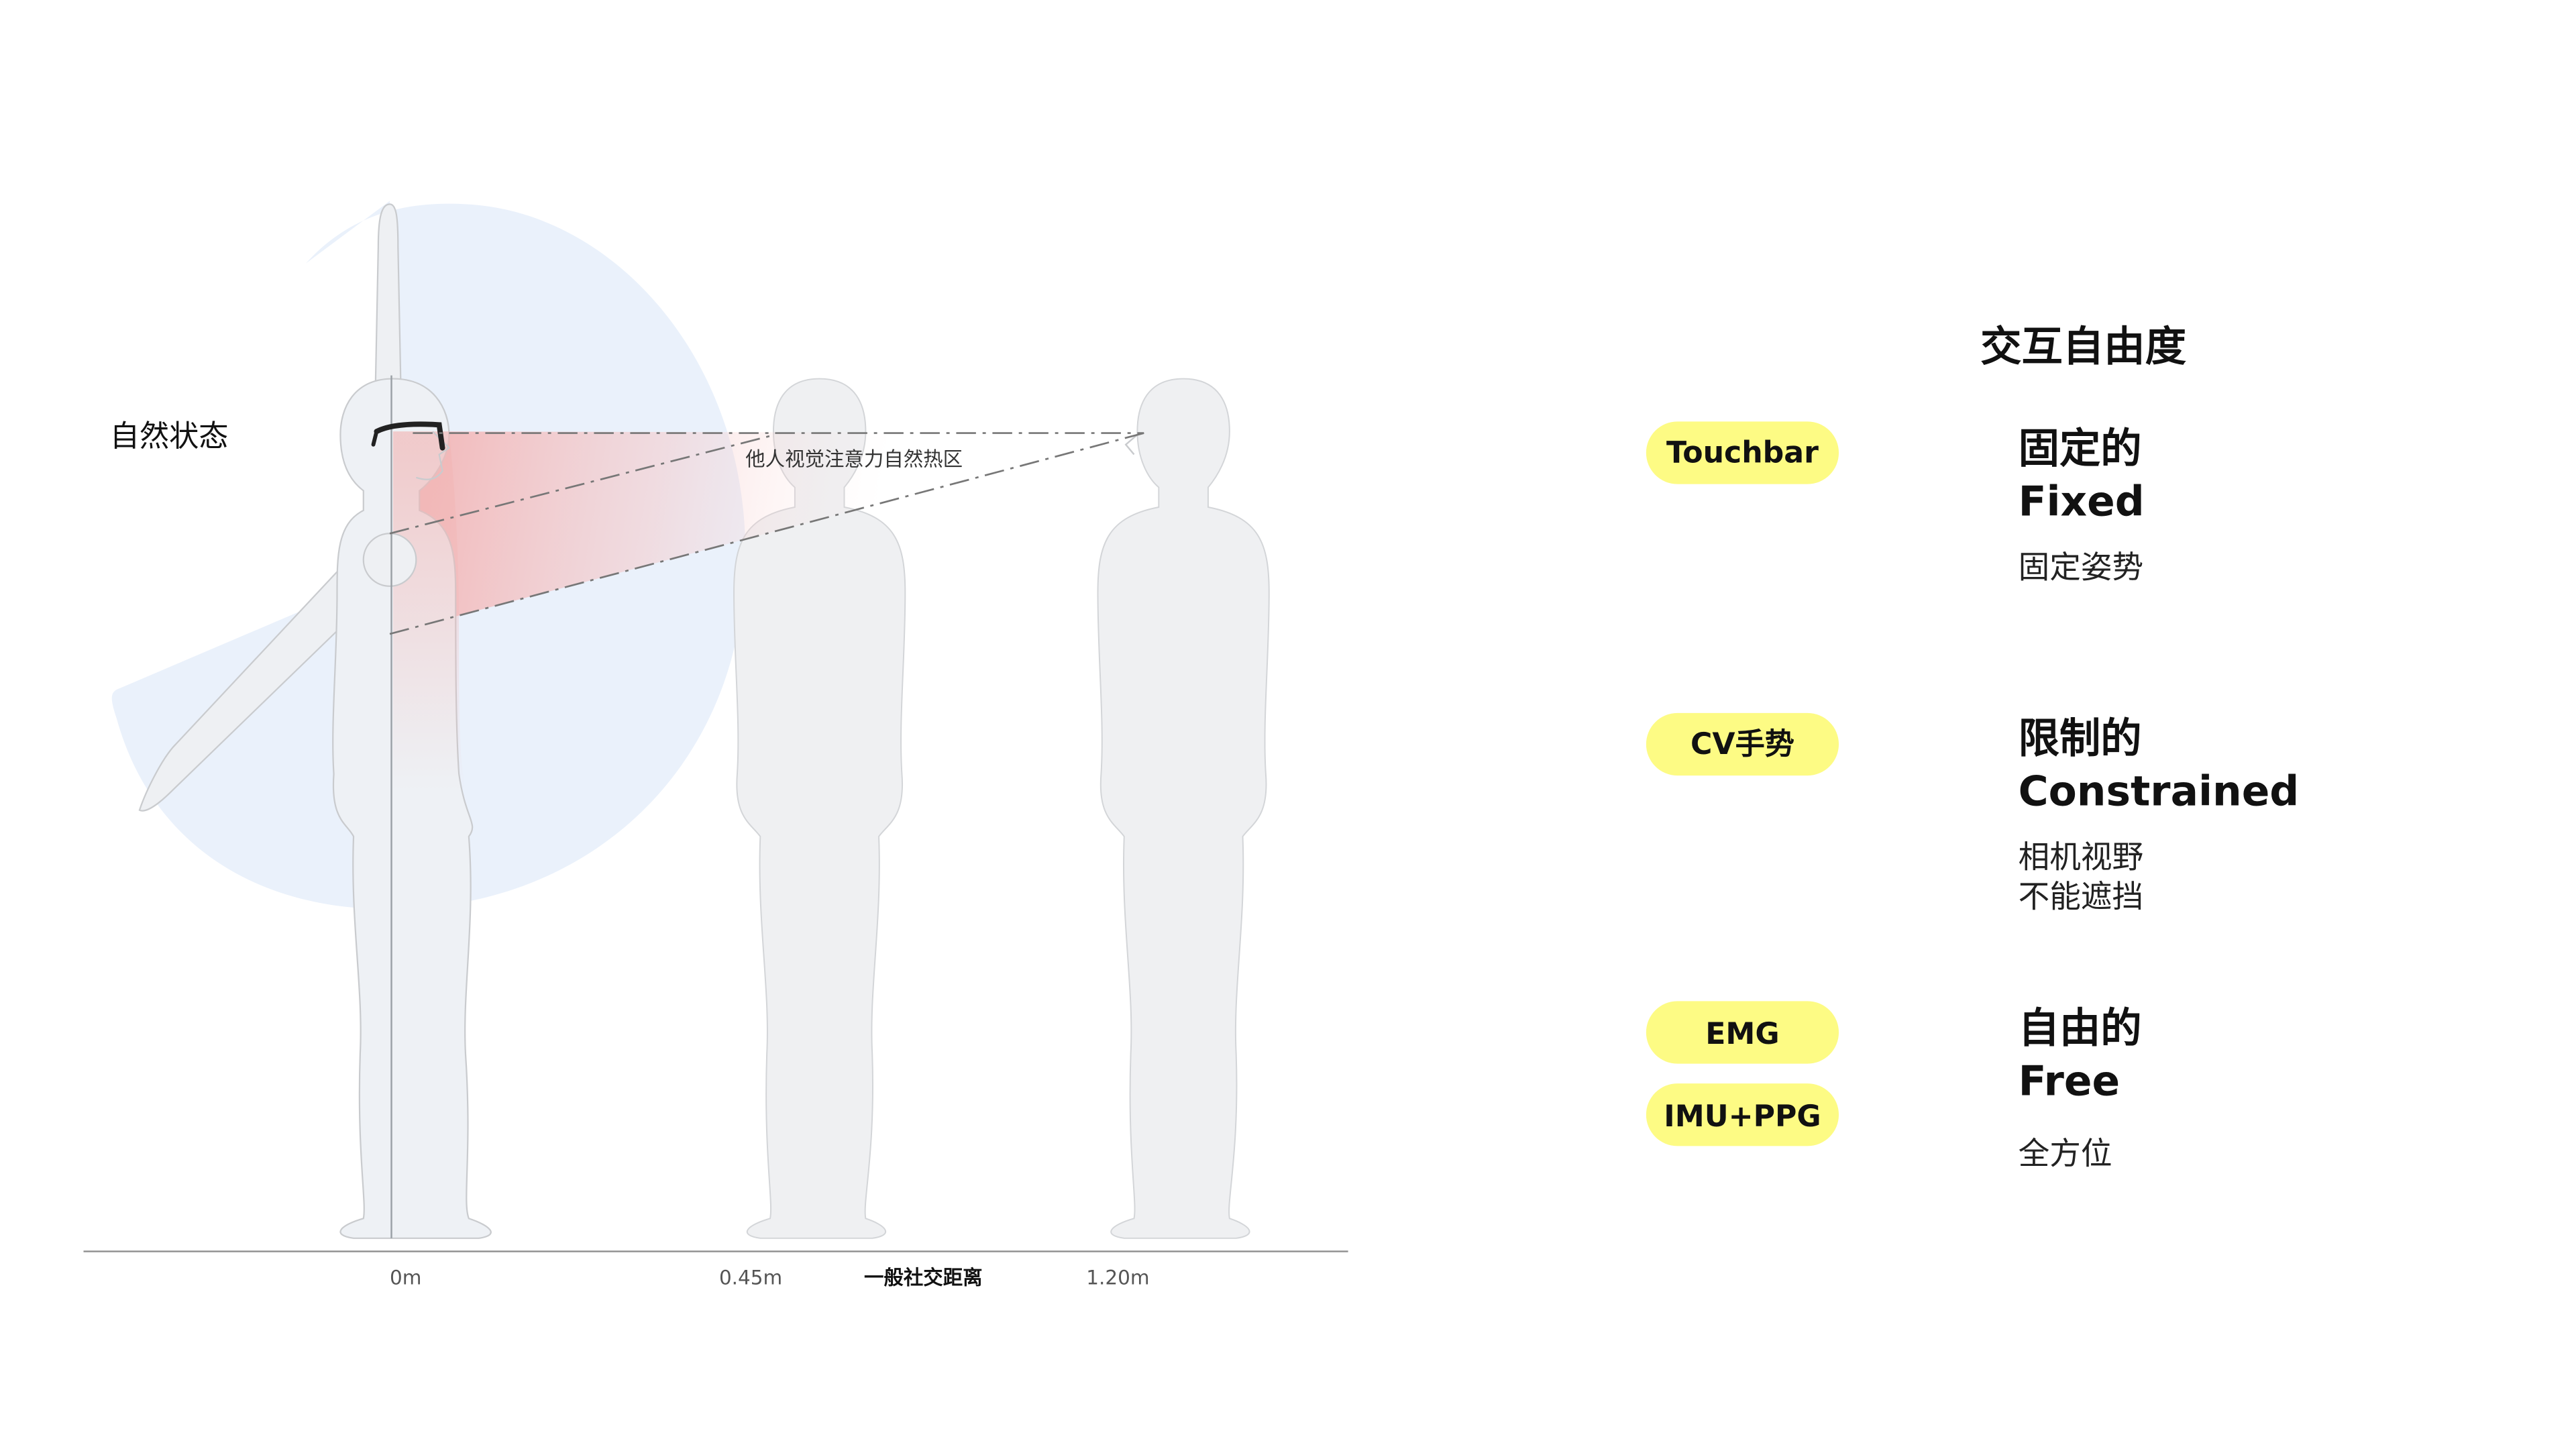  I want to click on tag-pill-emg, so click(1742, 1032).